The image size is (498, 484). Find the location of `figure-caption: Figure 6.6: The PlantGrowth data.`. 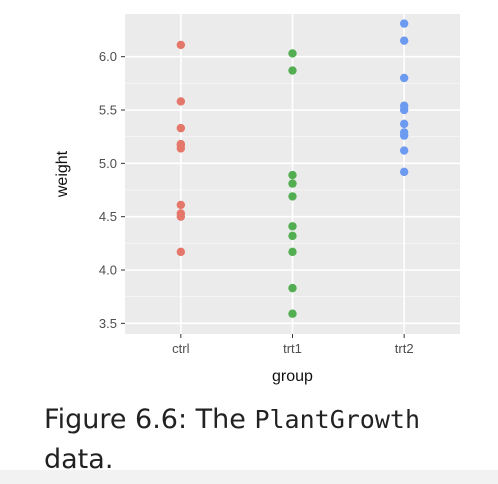

figure-caption: Figure 6.6: The PlantGrowth data. is located at coordinates (264, 440).